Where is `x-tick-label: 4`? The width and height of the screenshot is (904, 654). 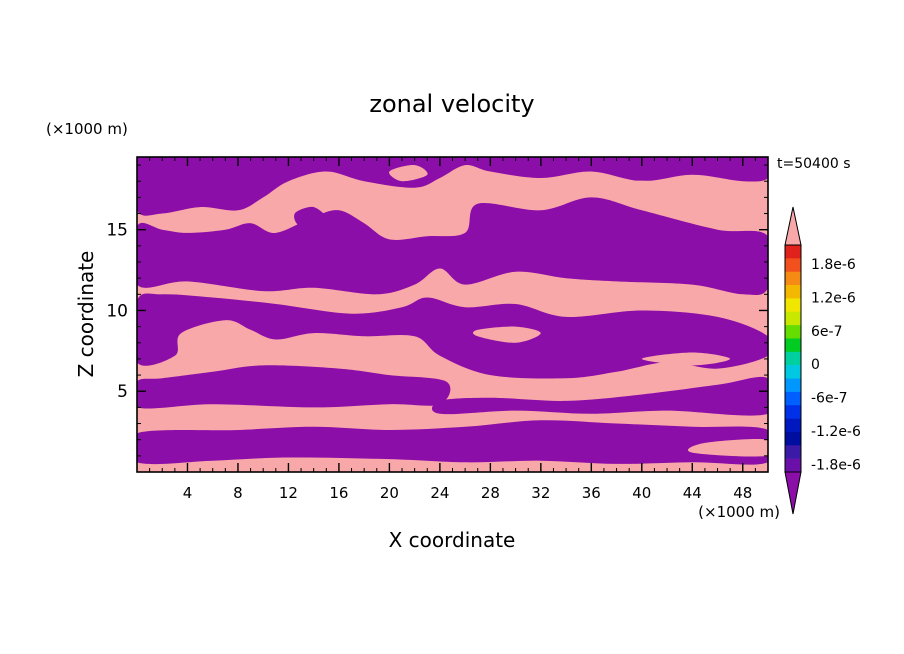
x-tick-label: 4 is located at coordinates (188, 493).